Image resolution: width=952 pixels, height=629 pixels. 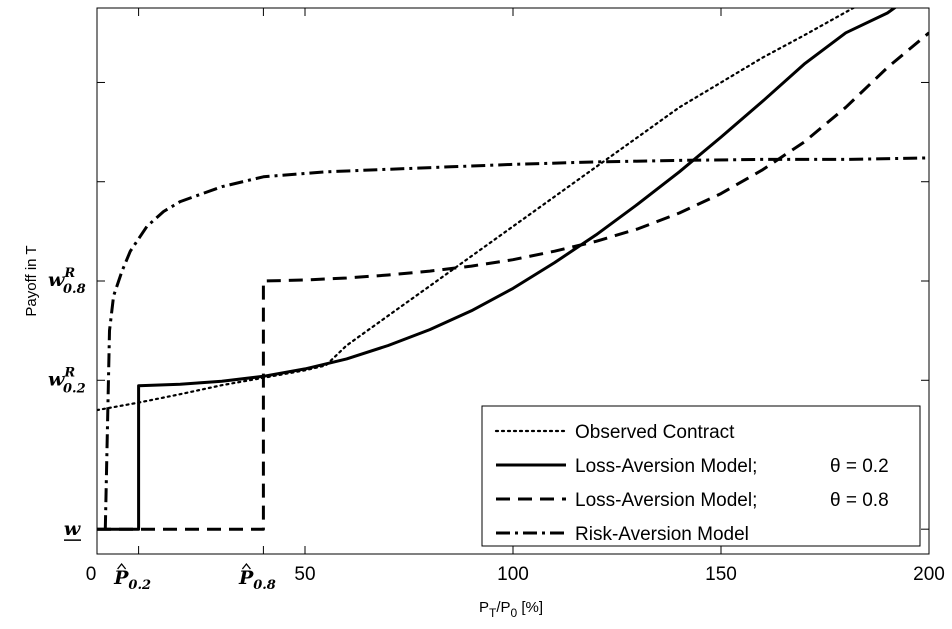 I want to click on y-axis-label: Payoff in T, so click(x=31, y=280).